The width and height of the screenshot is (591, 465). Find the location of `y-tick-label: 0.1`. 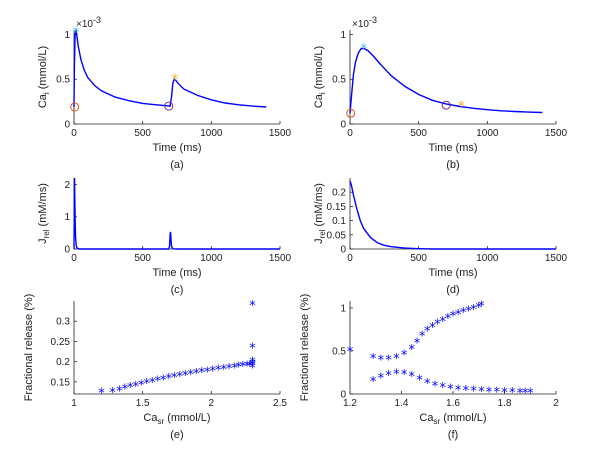

y-tick-label: 0.1 is located at coordinates (339, 221).